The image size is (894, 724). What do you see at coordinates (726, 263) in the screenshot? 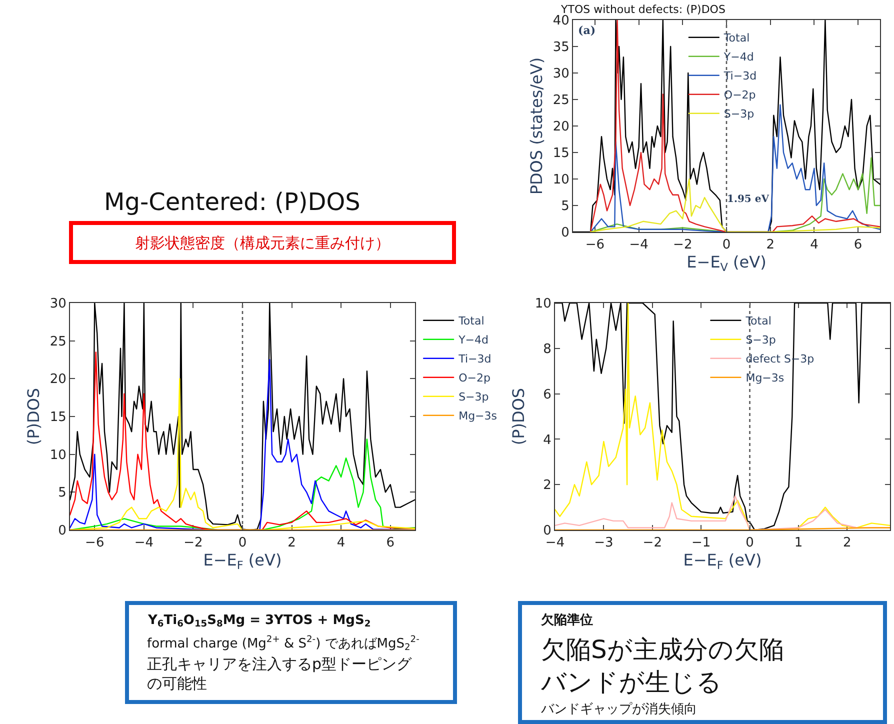
I see `x-axis-title: E−E$_{V}$ (eV)` at bounding box center [726, 263].